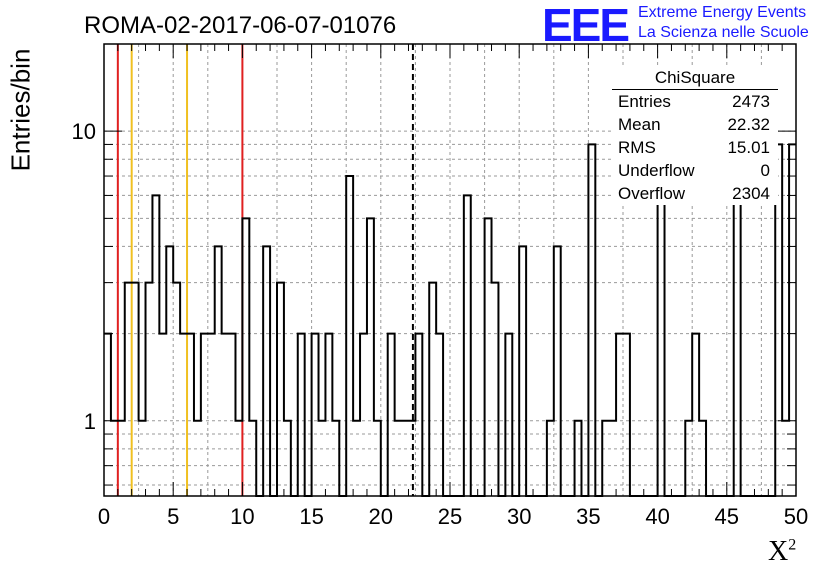  I want to click on stats-value: 2473, so click(751, 101).